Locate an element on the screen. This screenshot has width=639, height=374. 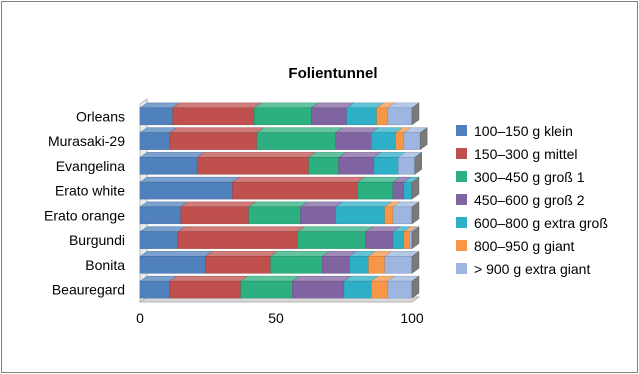
legend-label: > 900 g extra giant is located at coordinates (532, 269).